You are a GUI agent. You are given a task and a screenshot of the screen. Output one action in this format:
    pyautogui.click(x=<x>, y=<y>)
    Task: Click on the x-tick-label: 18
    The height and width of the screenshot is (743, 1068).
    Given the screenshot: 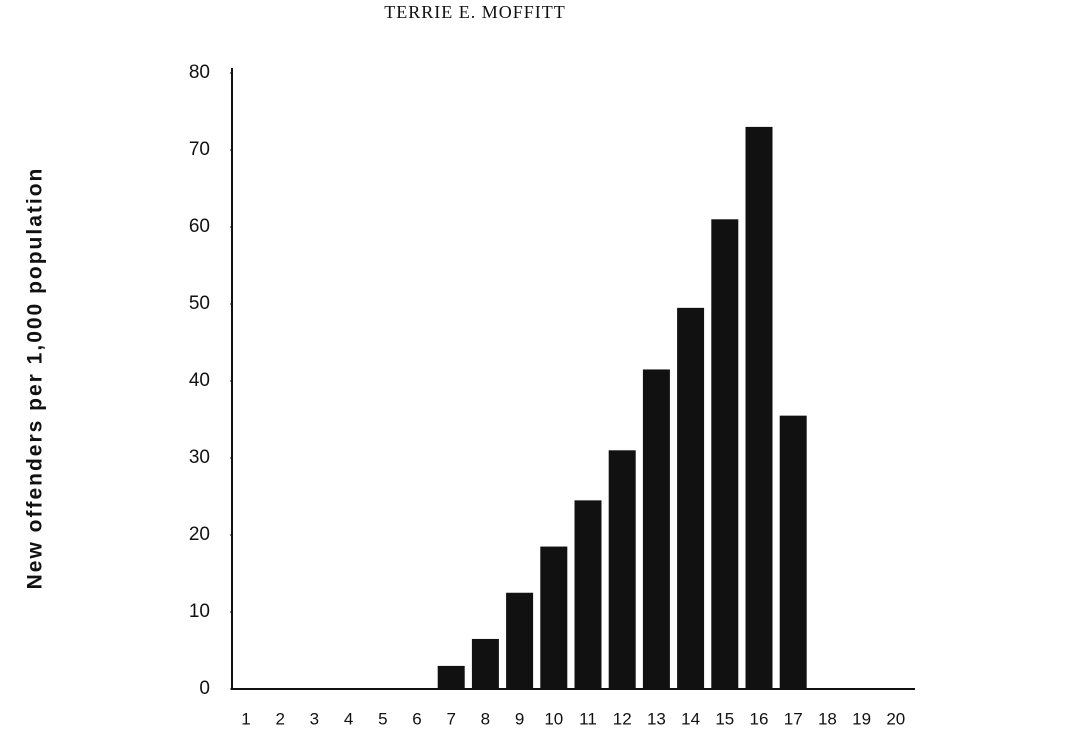 What is the action you would take?
    pyautogui.click(x=827, y=718)
    